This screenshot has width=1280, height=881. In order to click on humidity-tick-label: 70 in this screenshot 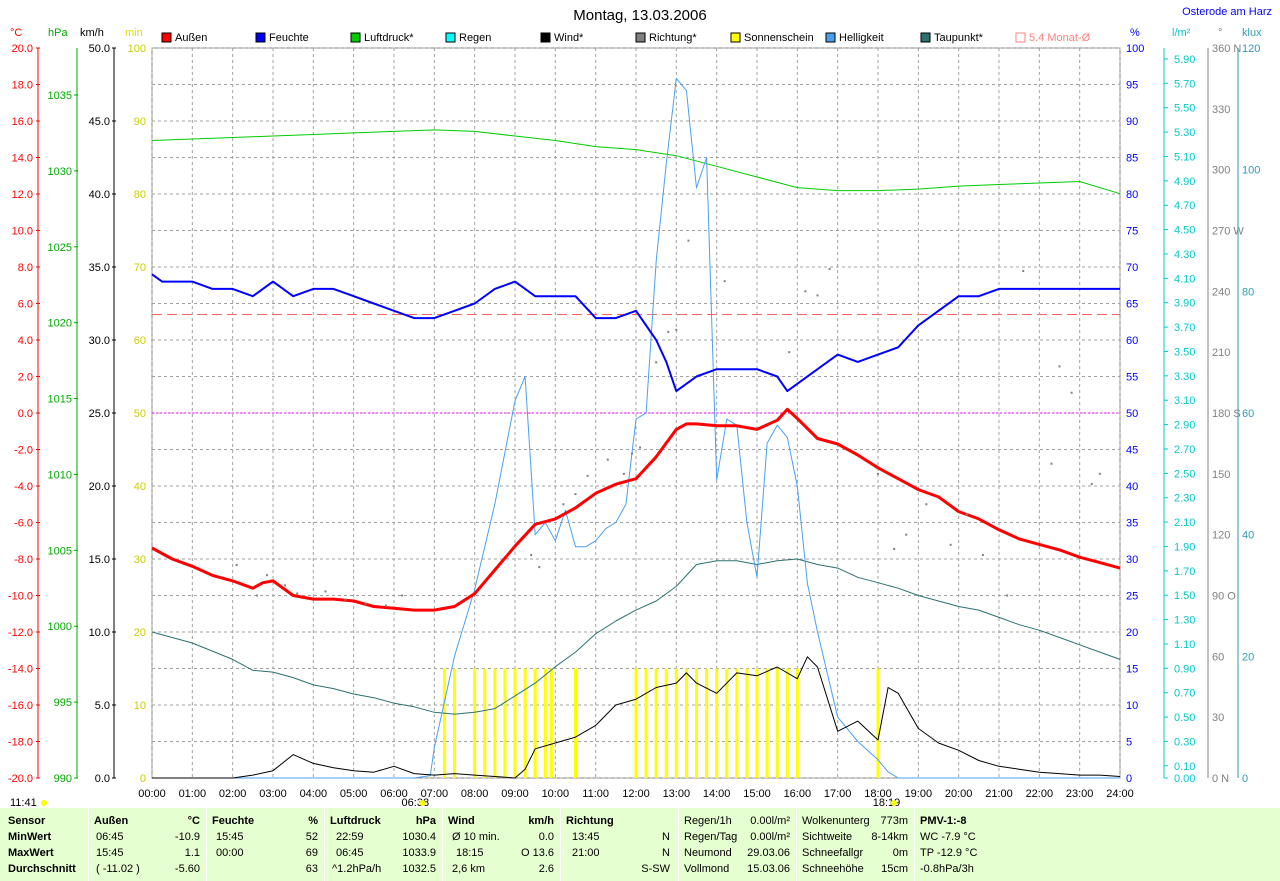, I will do `click(1132, 268)`.